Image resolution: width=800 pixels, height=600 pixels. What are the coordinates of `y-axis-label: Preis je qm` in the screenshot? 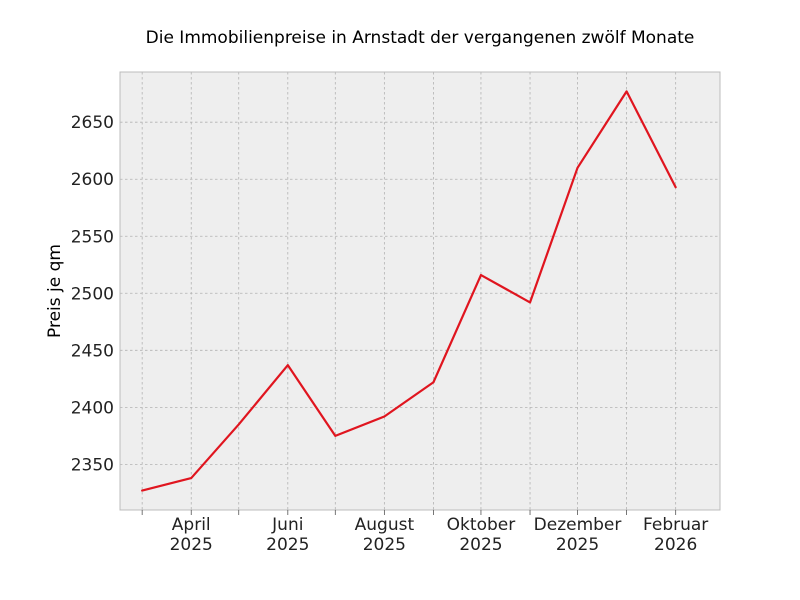 It's located at (55, 291).